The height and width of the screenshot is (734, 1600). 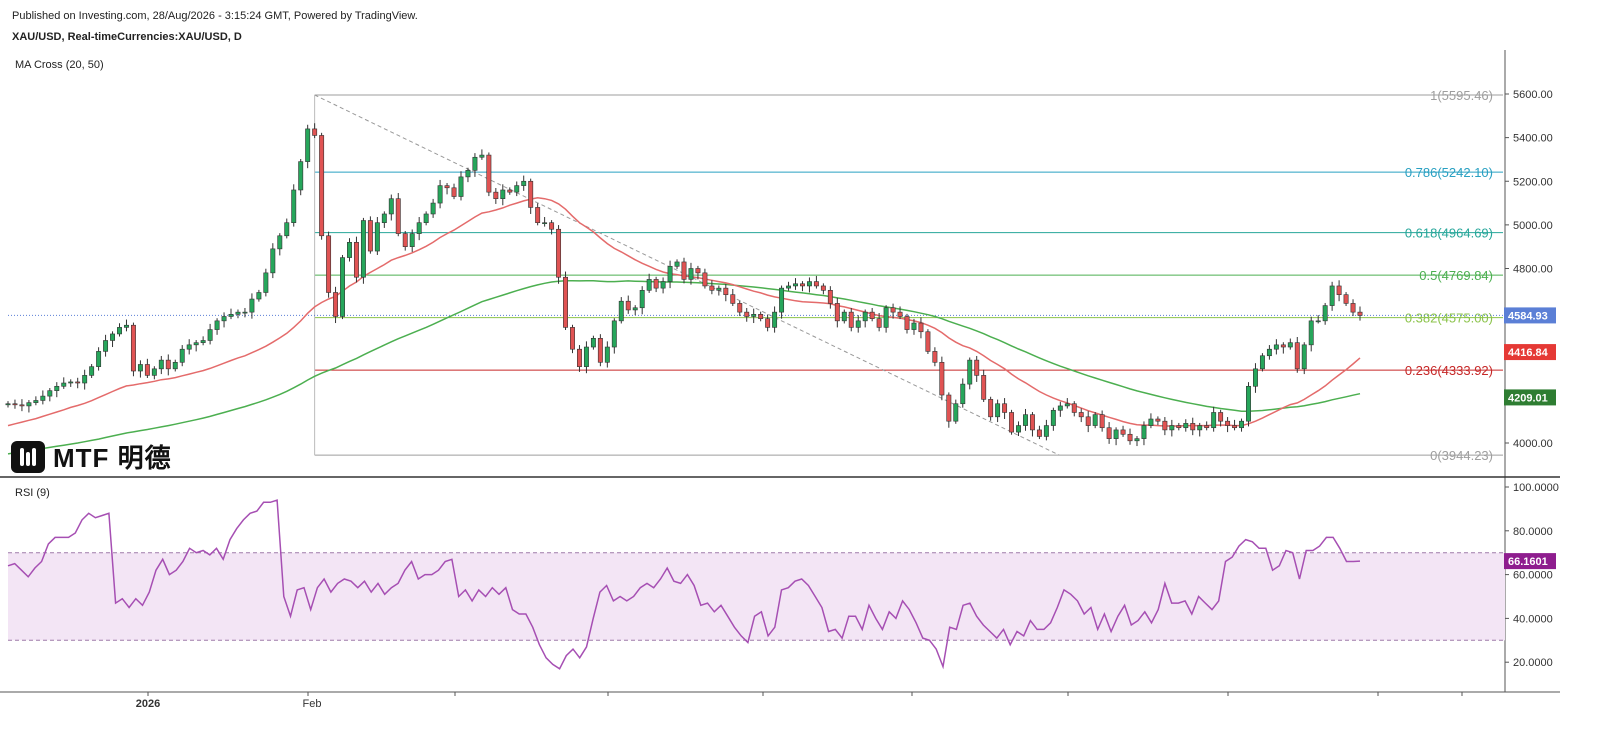 What do you see at coordinates (1530, 315) in the screenshot?
I see `price-tag` at bounding box center [1530, 315].